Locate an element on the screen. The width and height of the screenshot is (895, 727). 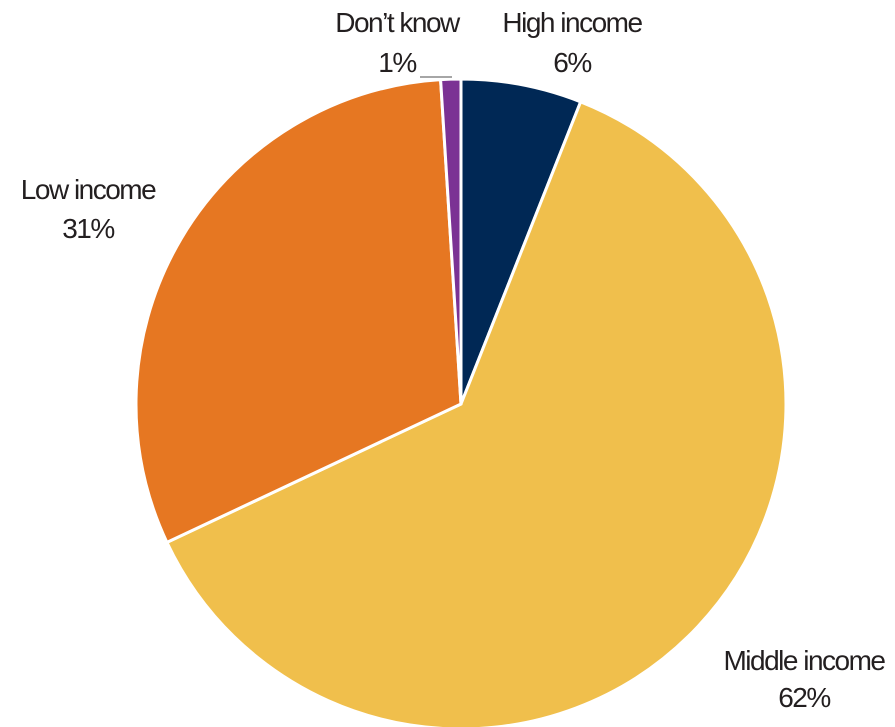
middle-income-label: Middle income is located at coordinates (804, 660).